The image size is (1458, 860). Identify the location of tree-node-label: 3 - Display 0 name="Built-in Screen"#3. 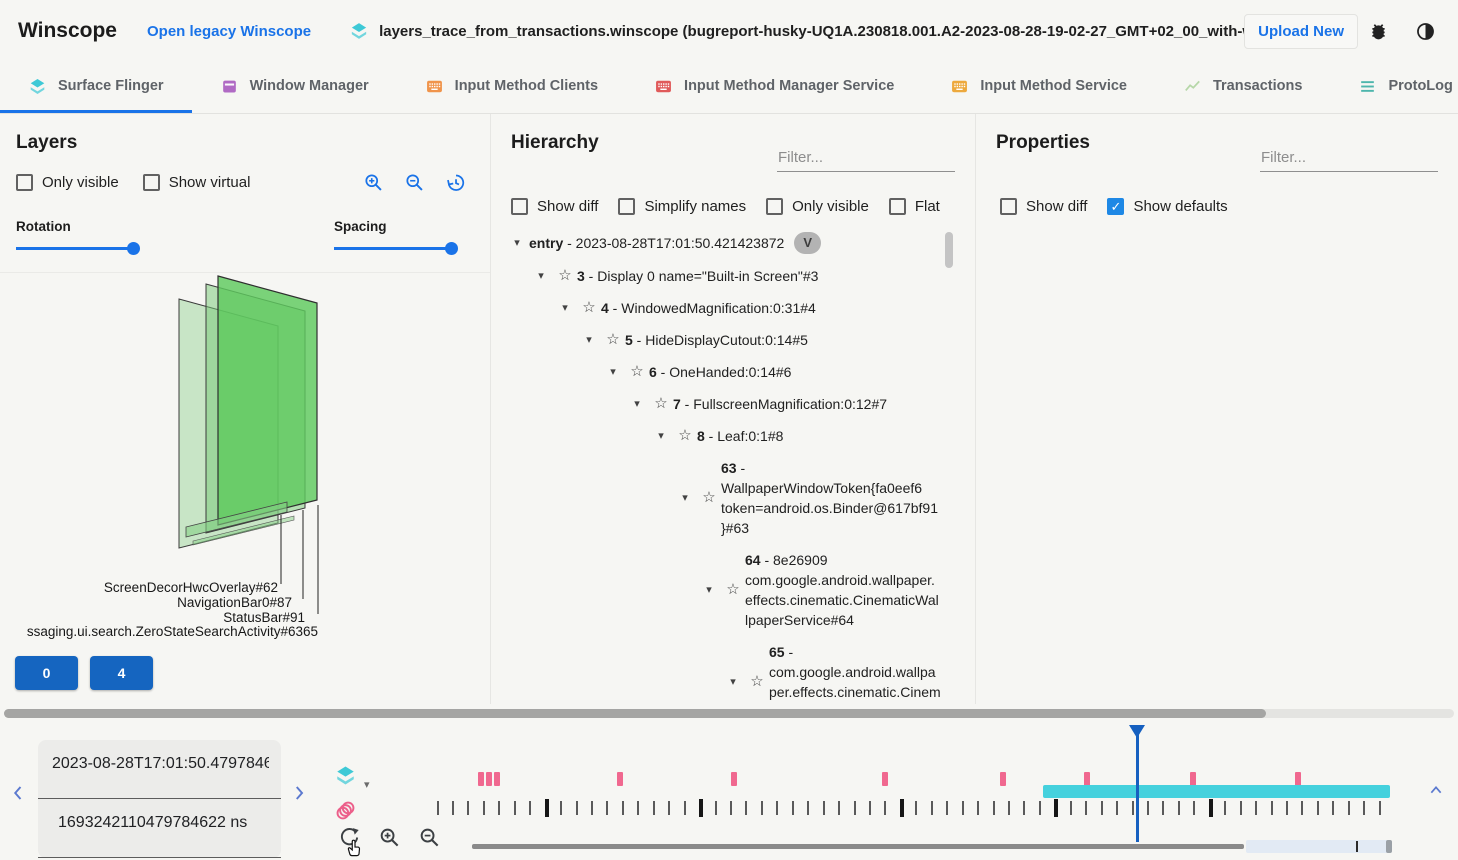
(698, 276).